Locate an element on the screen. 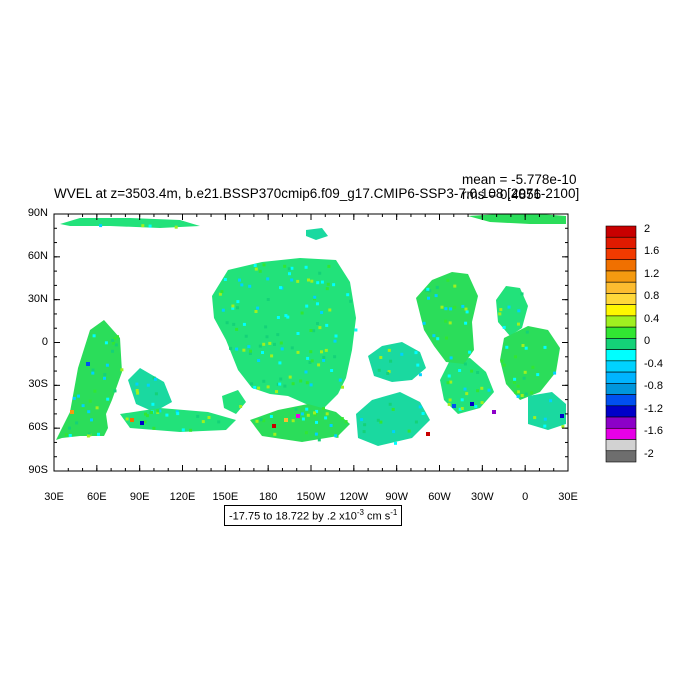  lat-tick-label: 90N is located at coordinates (37, 213).